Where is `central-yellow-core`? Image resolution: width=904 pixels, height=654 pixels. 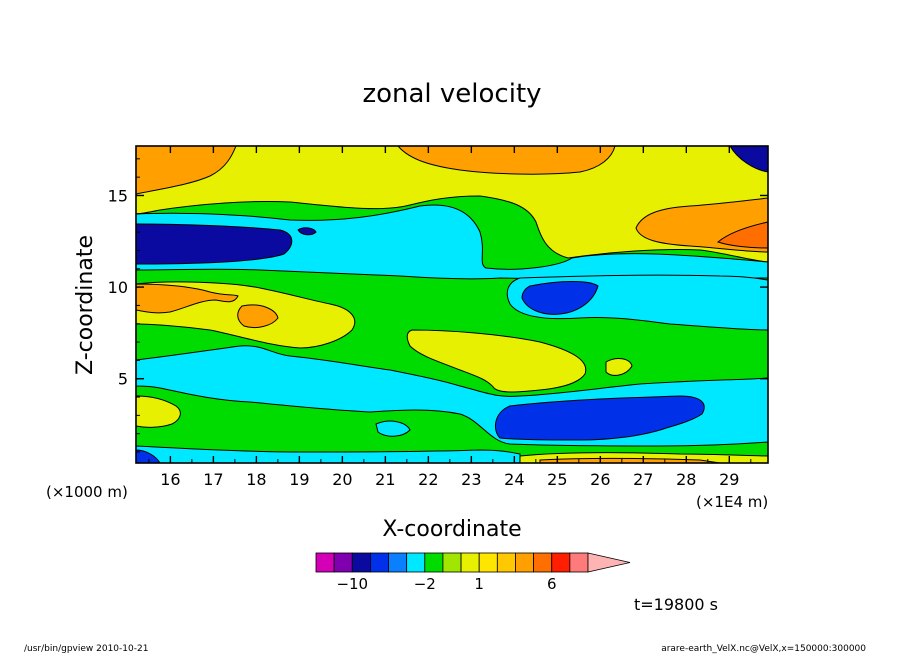
central-yellow-core is located at coordinates (496, 361).